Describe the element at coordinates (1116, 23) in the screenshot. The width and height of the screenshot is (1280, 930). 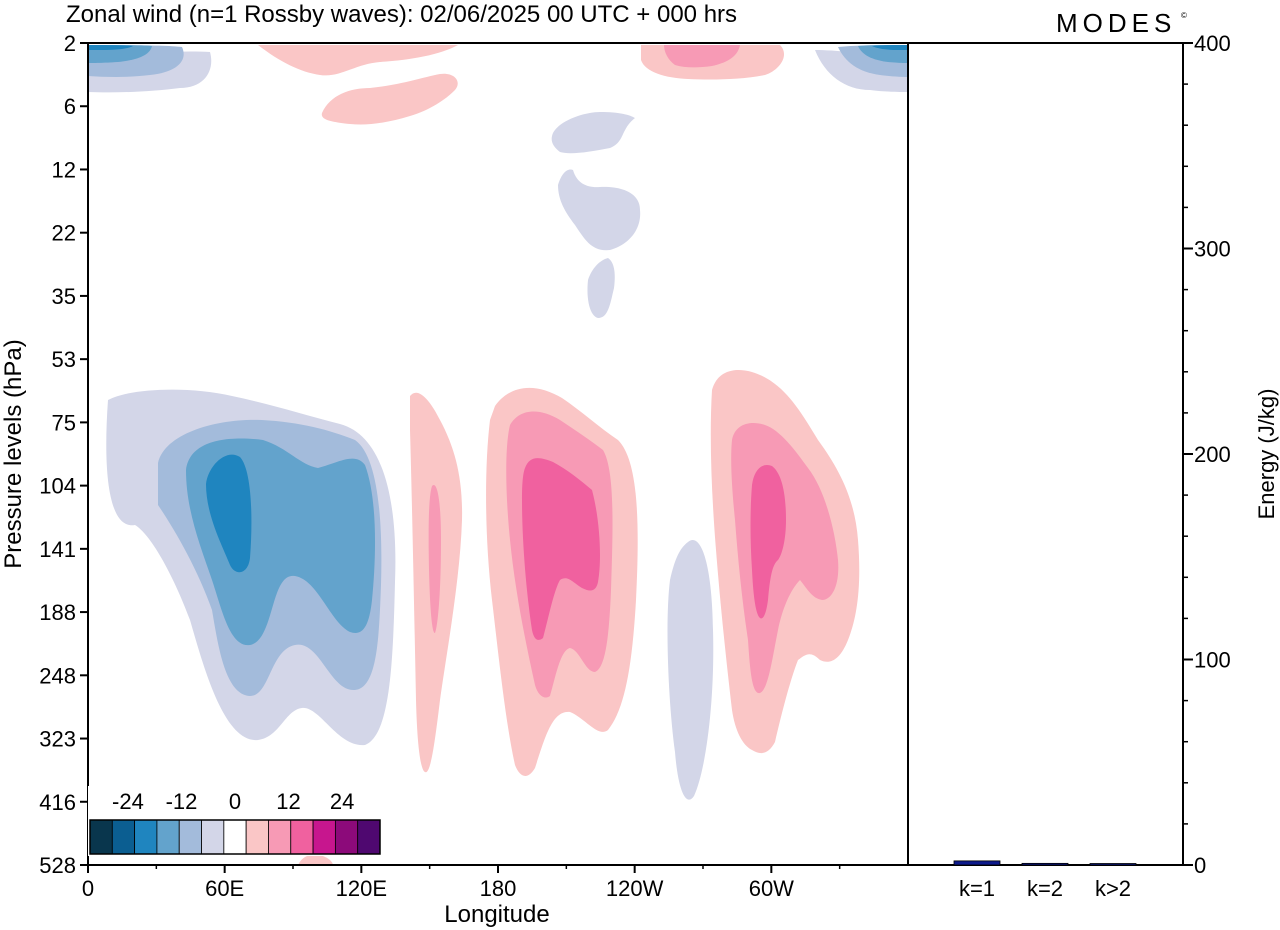
I see `logo-text: MODES` at that location.